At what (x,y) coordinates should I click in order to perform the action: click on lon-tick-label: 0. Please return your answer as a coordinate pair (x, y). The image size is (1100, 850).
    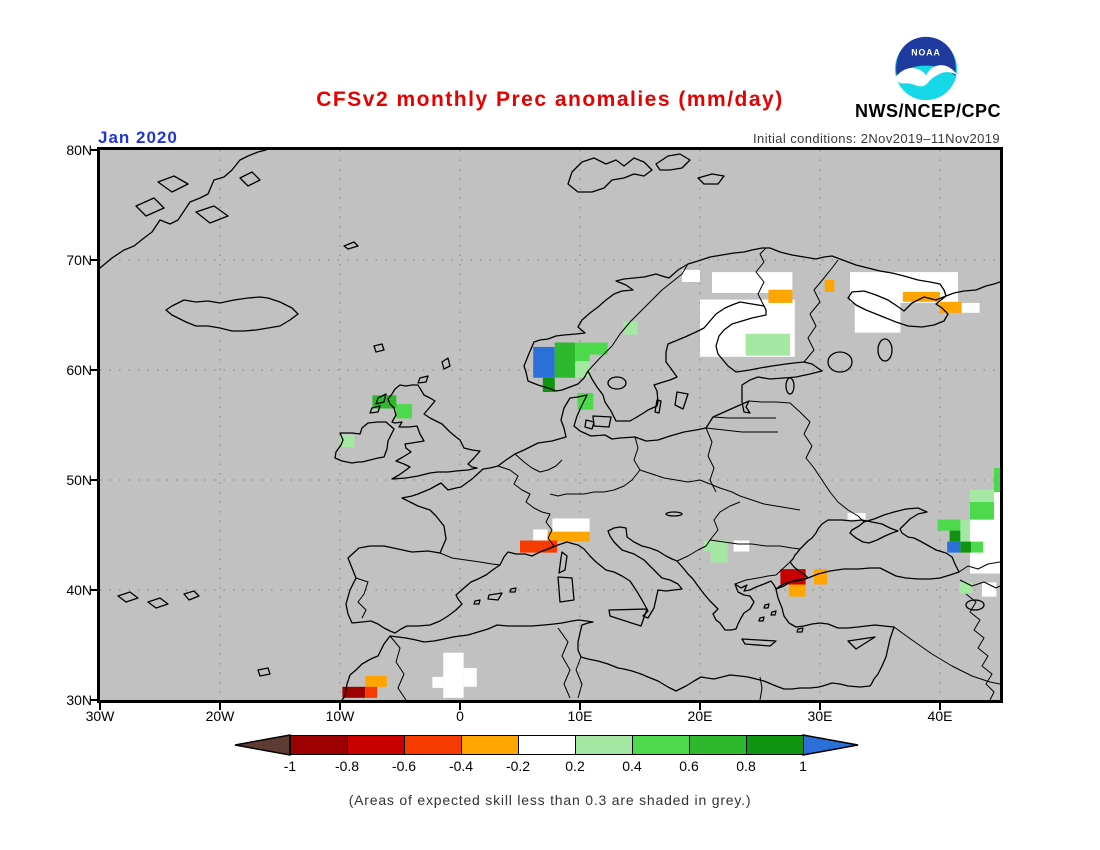
    Looking at the image, I should click on (460, 716).